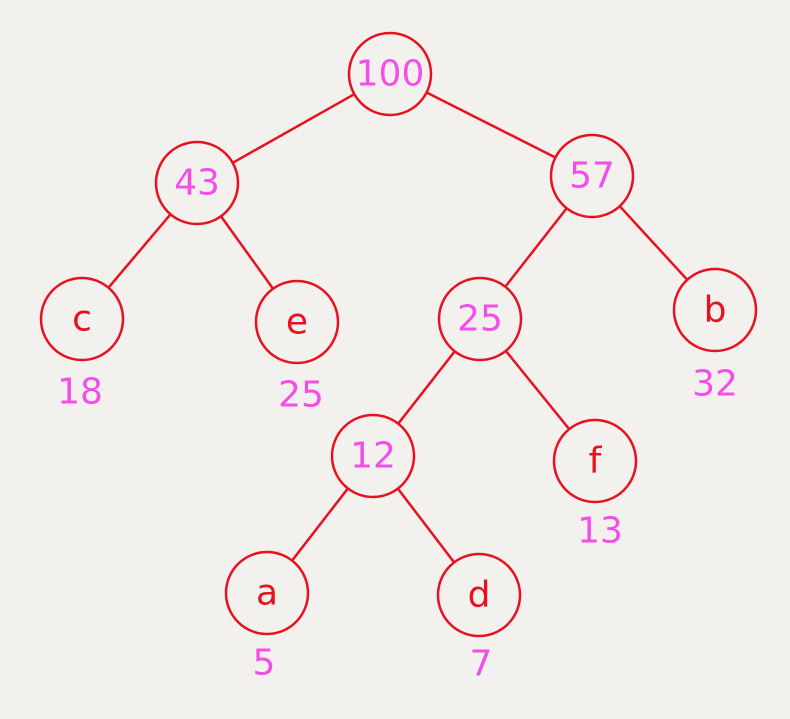 This screenshot has height=719, width=790. I want to click on leaf-node-e: e, so click(297, 322).